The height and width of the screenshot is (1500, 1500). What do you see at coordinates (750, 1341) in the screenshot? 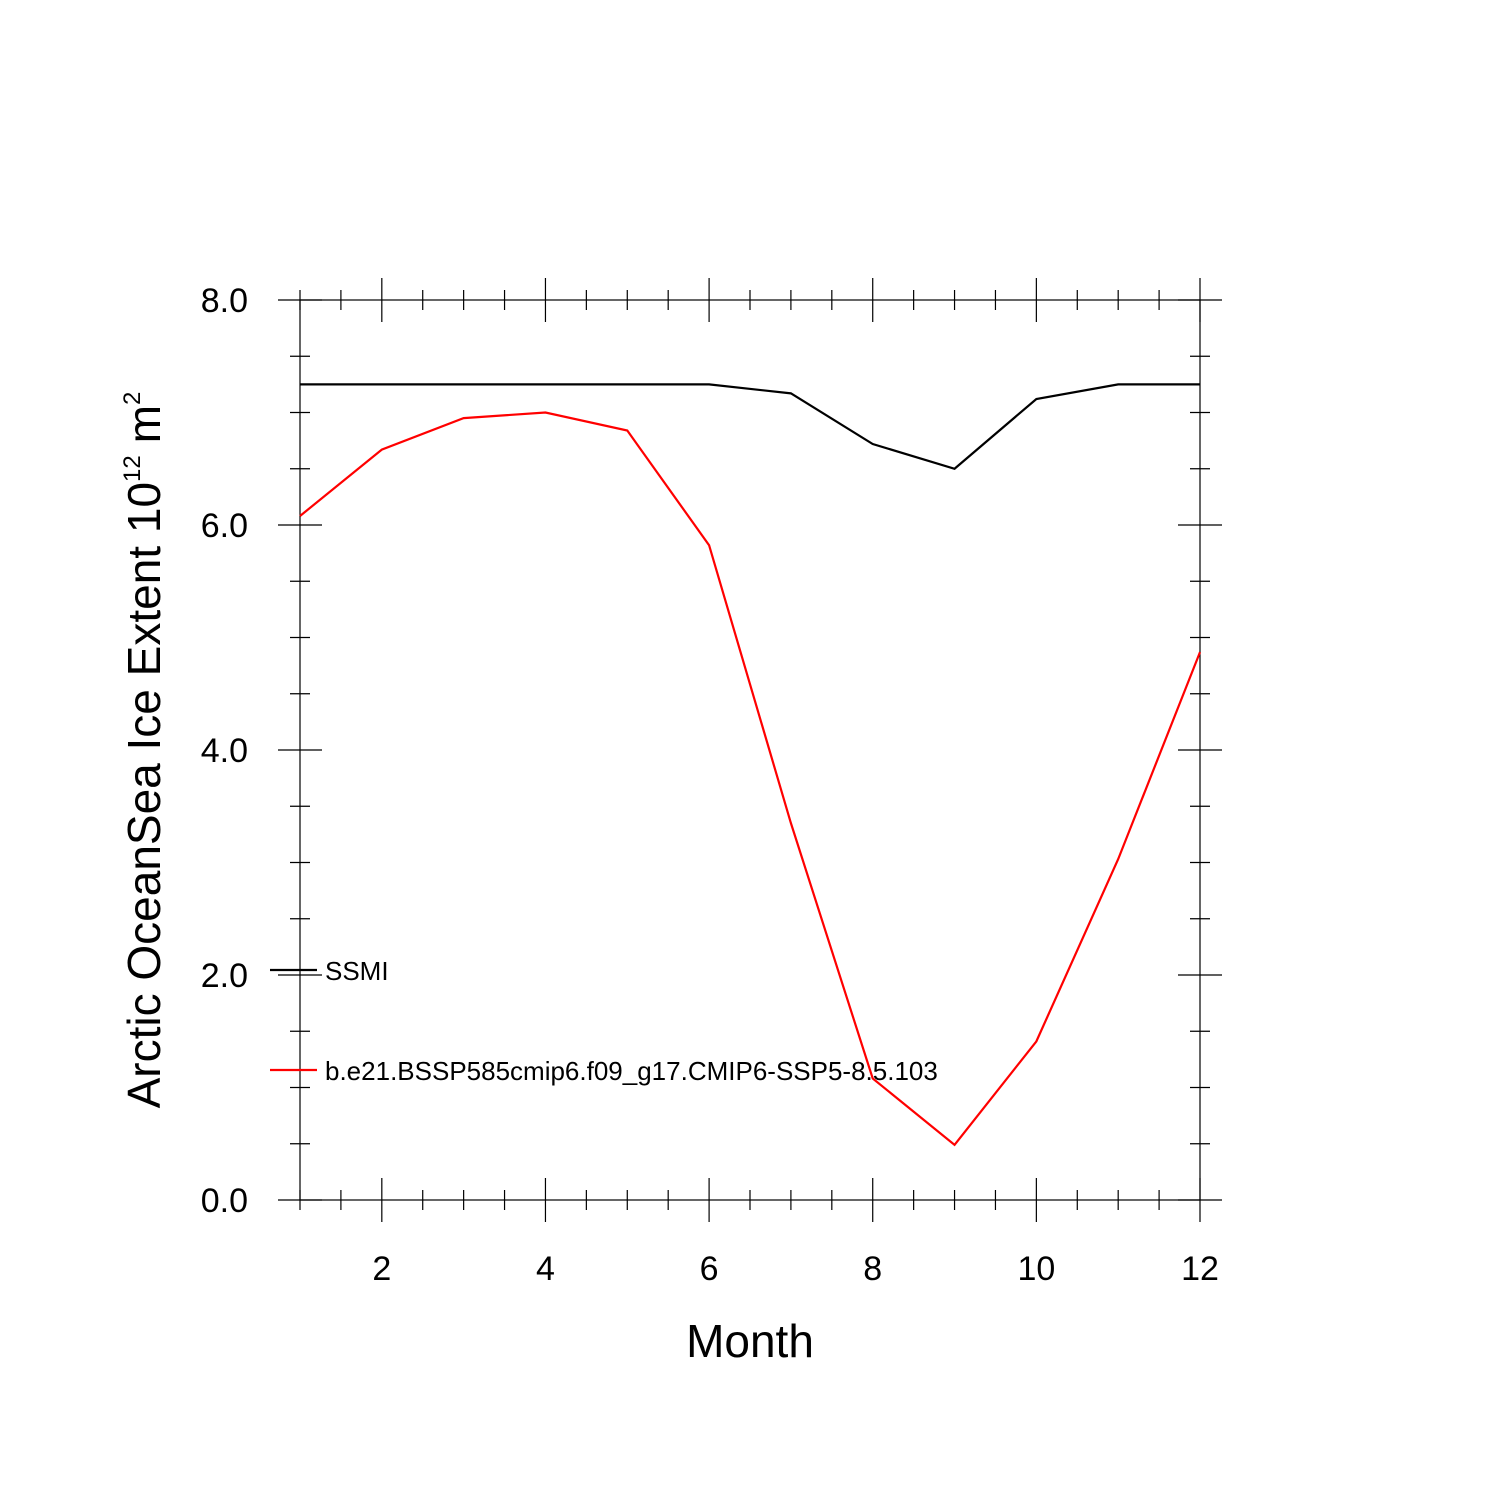
I see `x-axis-title: Month` at bounding box center [750, 1341].